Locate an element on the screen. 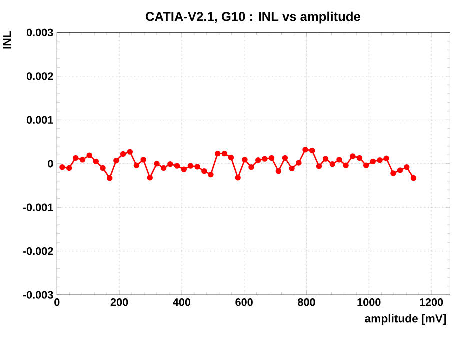 The height and width of the screenshot is (337, 474). y-tick-label: -0.003 is located at coordinates (38, 295).